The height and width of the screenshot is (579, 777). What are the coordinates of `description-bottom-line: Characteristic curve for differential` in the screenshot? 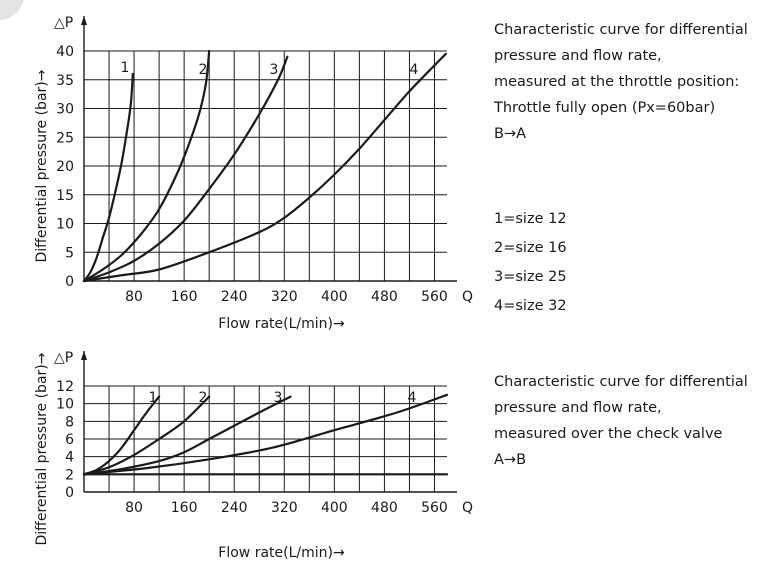 It's located at (621, 382).